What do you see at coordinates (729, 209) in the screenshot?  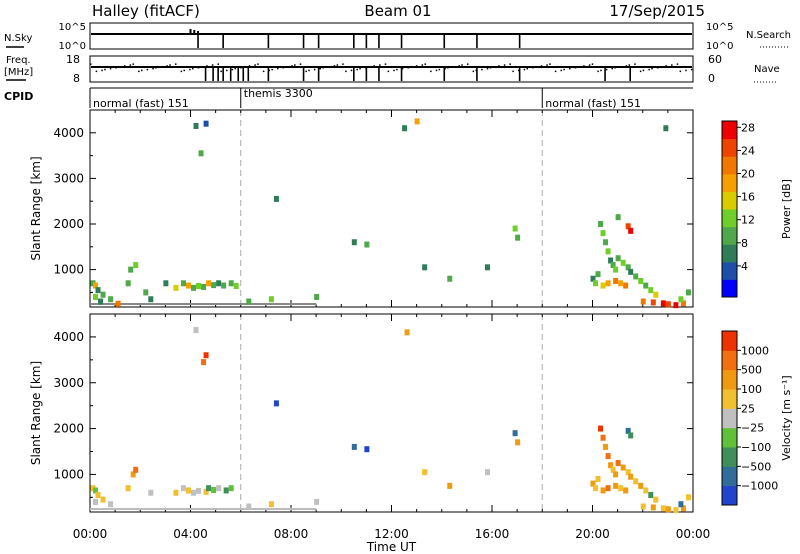 I see `colorbar-frame` at bounding box center [729, 209].